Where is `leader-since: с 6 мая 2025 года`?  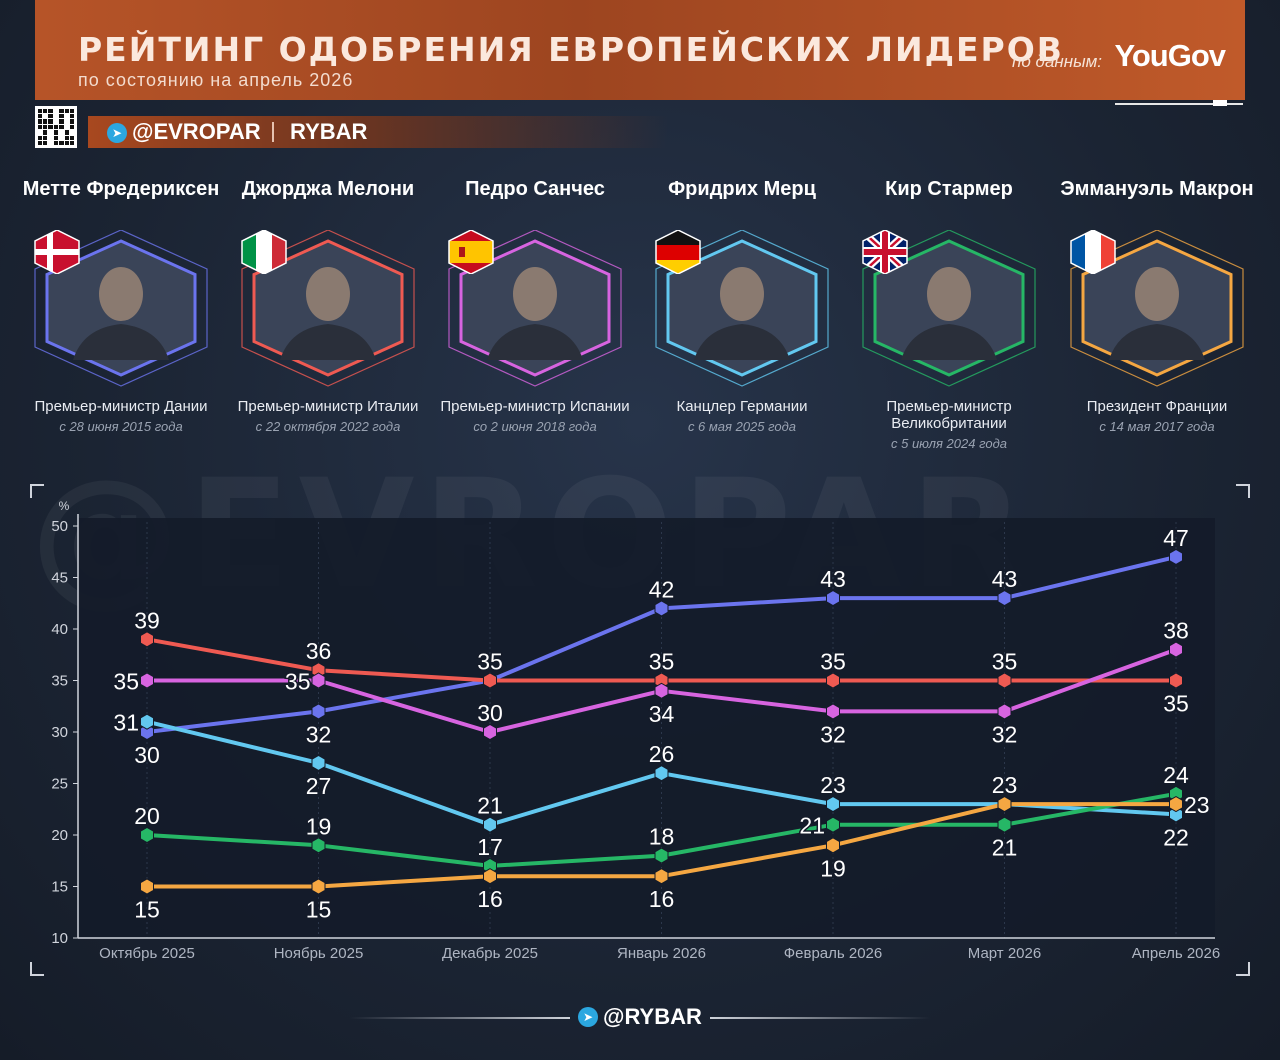 leader-since: с 6 мая 2025 года is located at coordinates (742, 426).